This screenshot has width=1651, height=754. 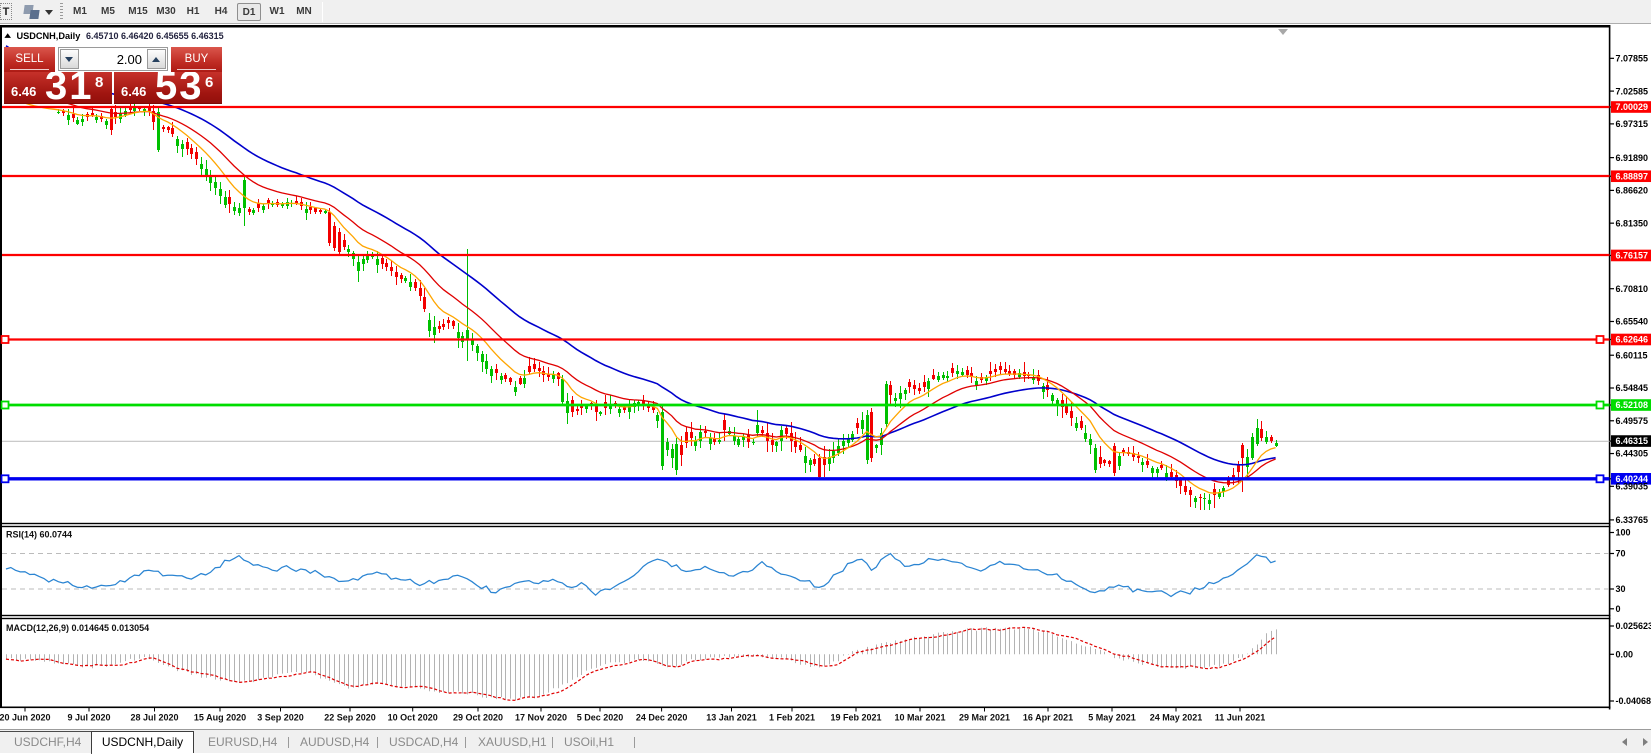 What do you see at coordinates (1632, 441) in the screenshot?
I see `svg-text: 6.46315` at bounding box center [1632, 441].